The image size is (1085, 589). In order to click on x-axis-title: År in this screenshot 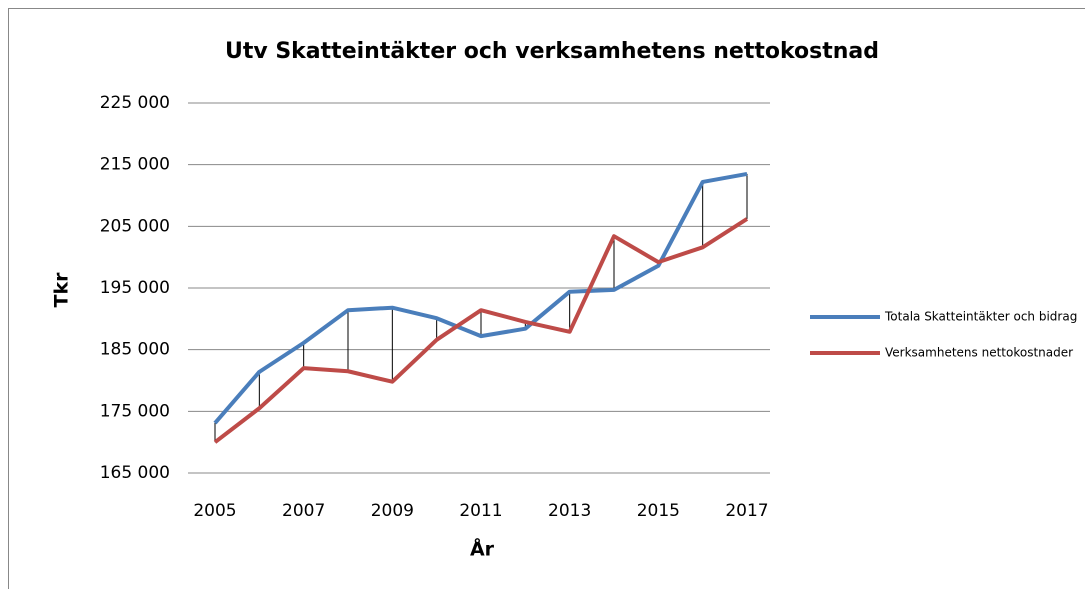, I will do `click(482, 549)`.